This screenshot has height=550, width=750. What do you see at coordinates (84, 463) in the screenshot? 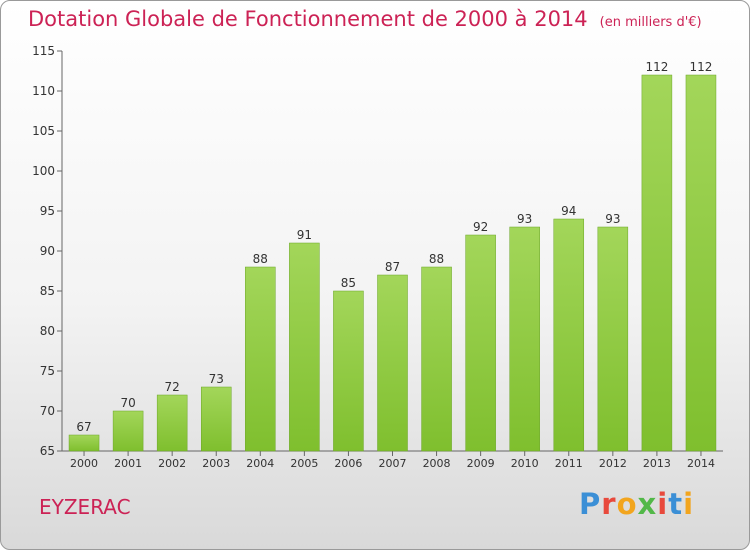
I see `x-tick-label: 2000` at bounding box center [84, 463].